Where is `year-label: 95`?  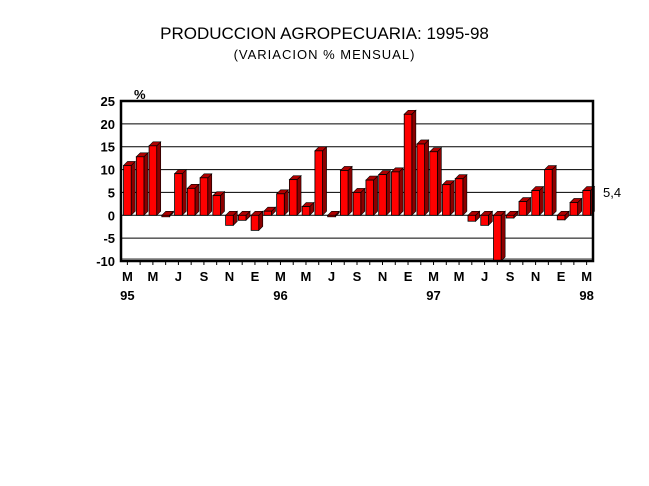 year-label: 95 is located at coordinates (127, 295).